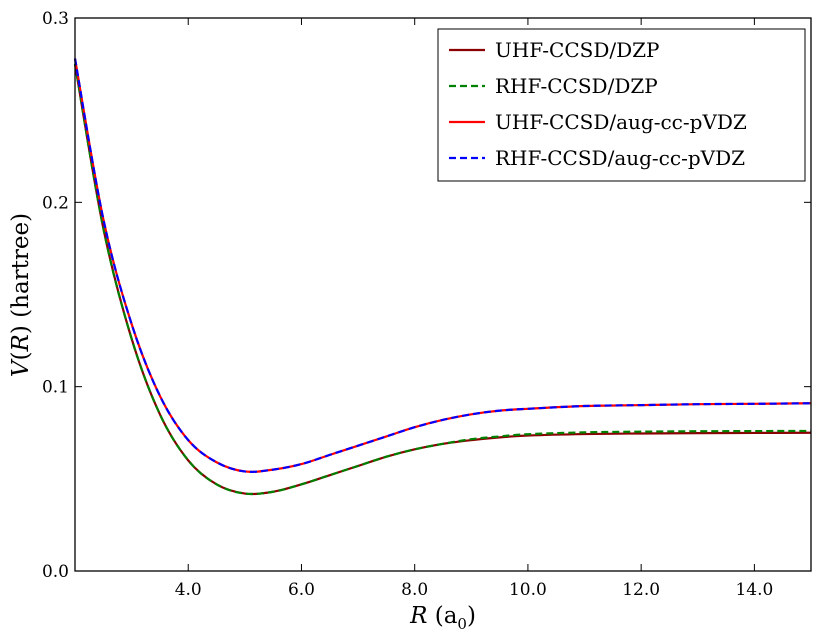 The width and height of the screenshot is (822, 641). What do you see at coordinates (21, 295) in the screenshot?
I see `y-axis-label: V(R) (hartree)` at bounding box center [21, 295].